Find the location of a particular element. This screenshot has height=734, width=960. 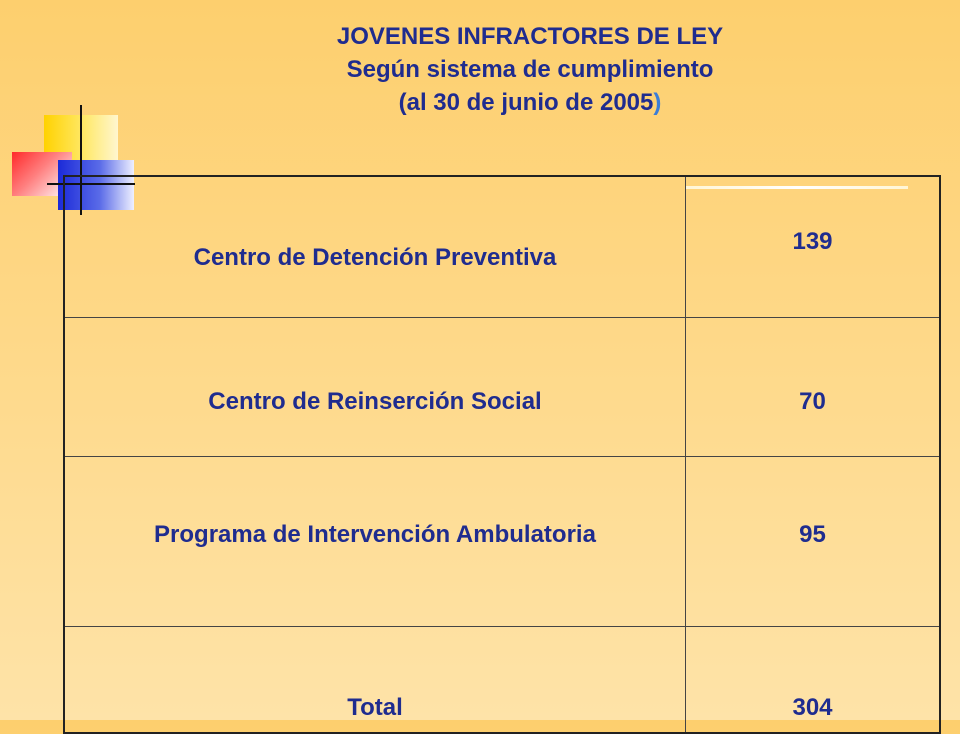

title-line-2: Según sistema de cumplimiento is located at coordinates (530, 69).